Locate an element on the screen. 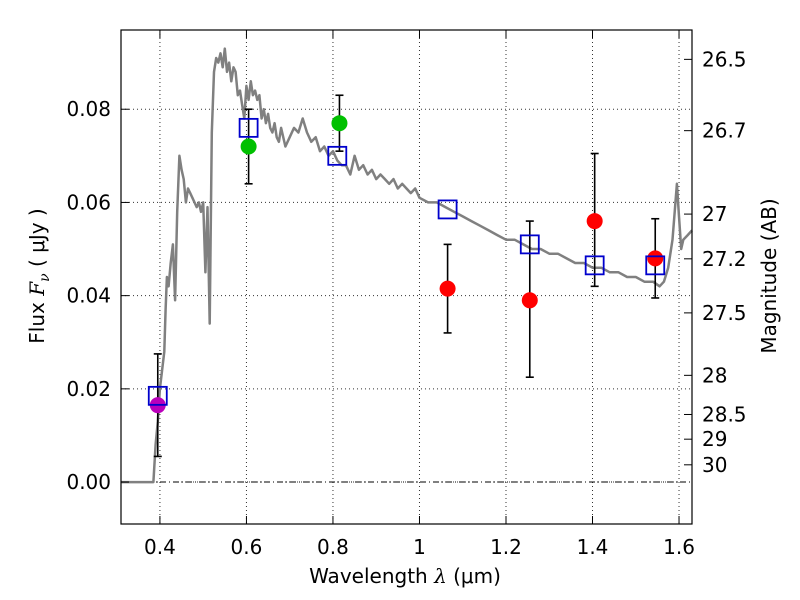  x-tick-label: 0.8 is located at coordinates (333, 547).